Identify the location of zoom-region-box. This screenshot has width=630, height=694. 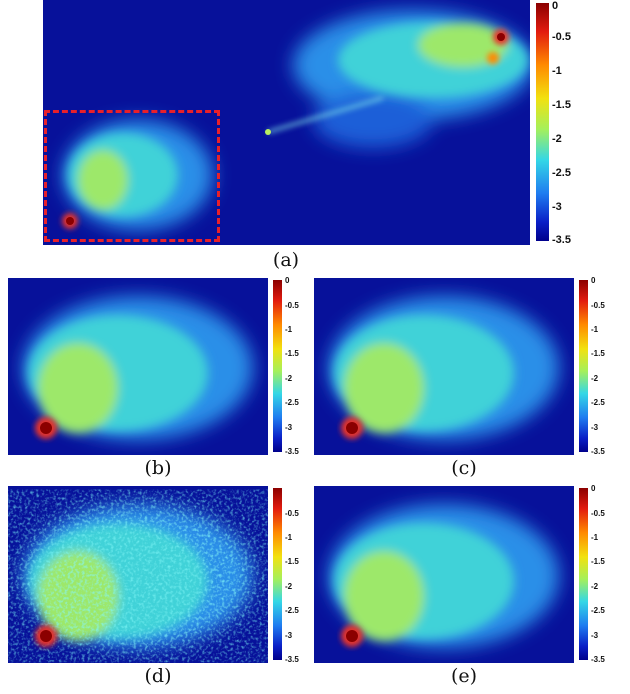
(132, 176).